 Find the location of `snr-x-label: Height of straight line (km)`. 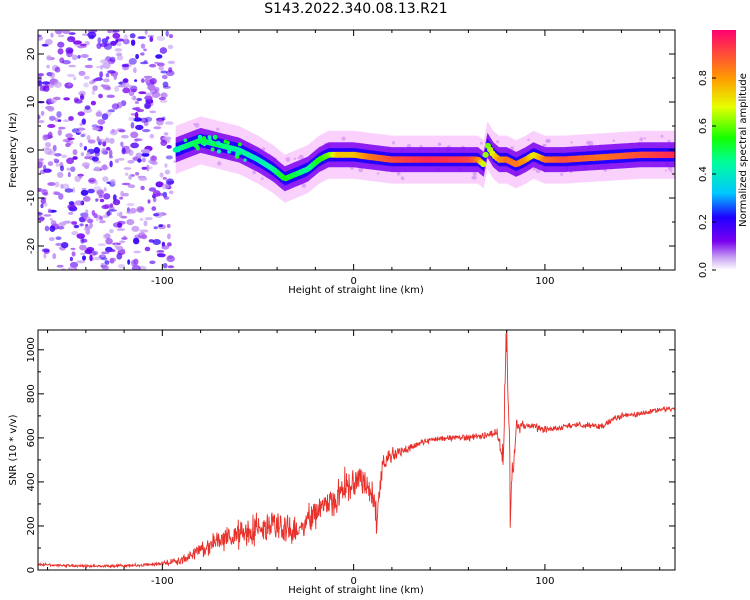

snr-x-label: Height of straight line (km) is located at coordinates (356, 590).